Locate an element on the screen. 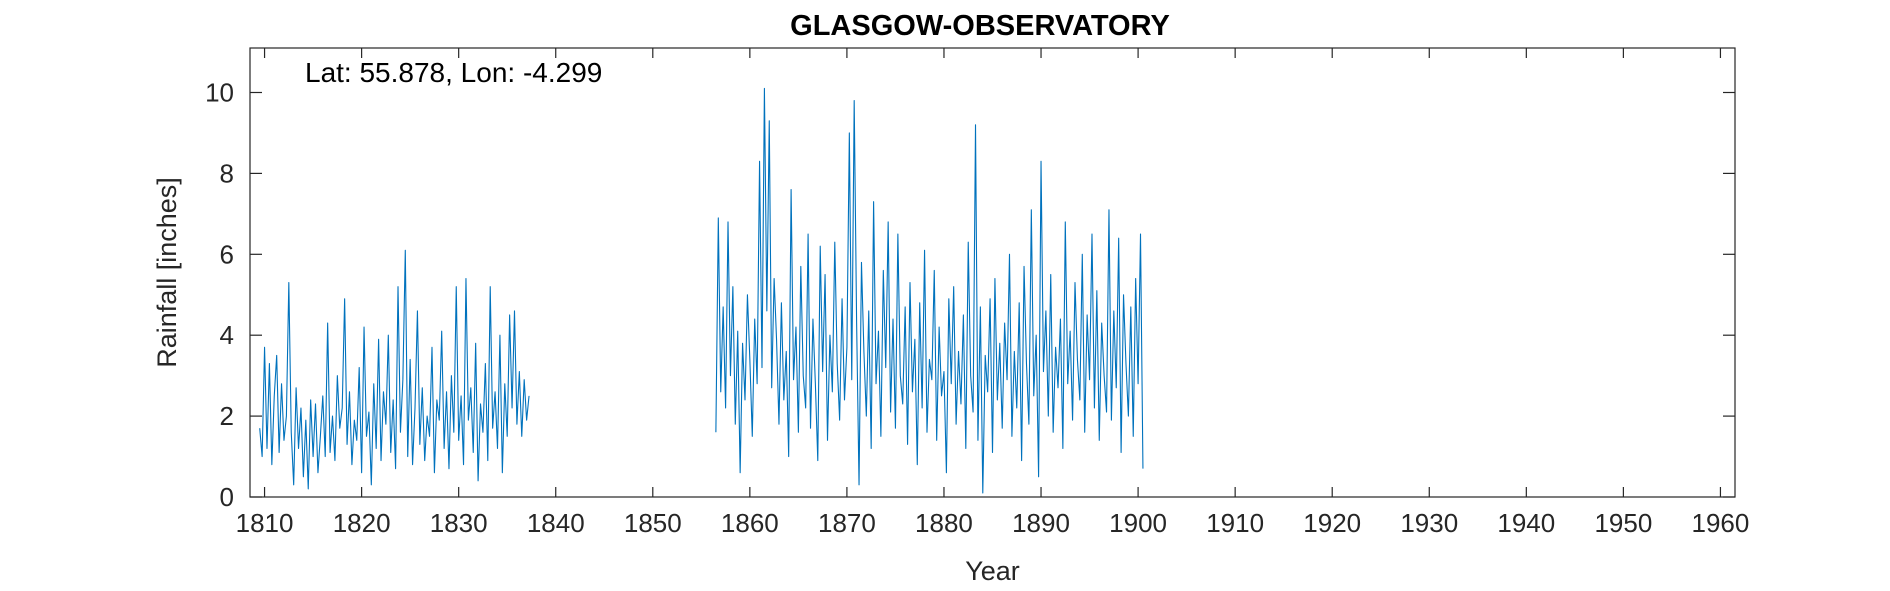  x-tick-label: 1880 is located at coordinates (944, 523).